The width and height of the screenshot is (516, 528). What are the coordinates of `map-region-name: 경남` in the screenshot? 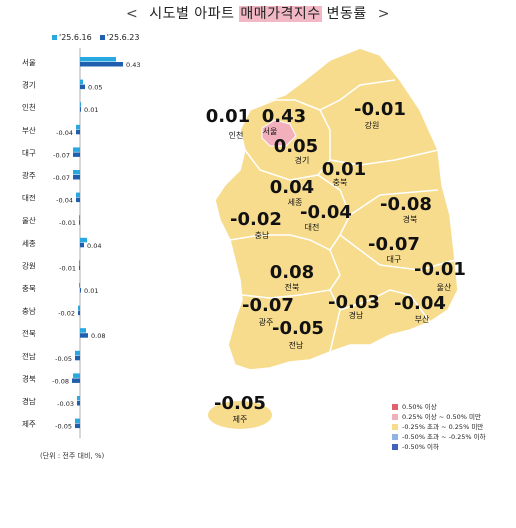 It's located at (356, 315).